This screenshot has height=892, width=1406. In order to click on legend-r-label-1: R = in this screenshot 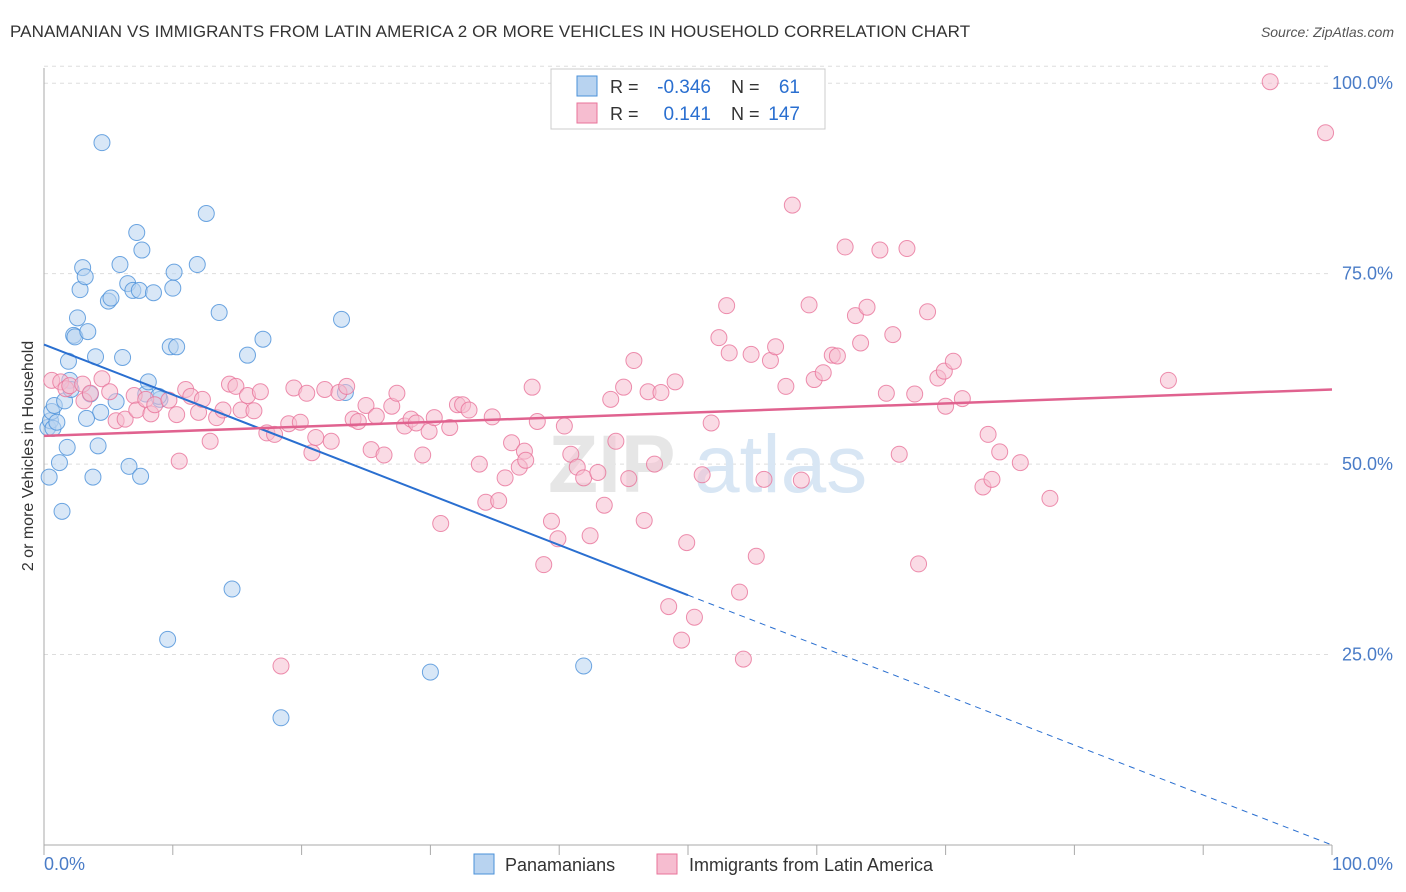, I will do `click(624, 87)`.